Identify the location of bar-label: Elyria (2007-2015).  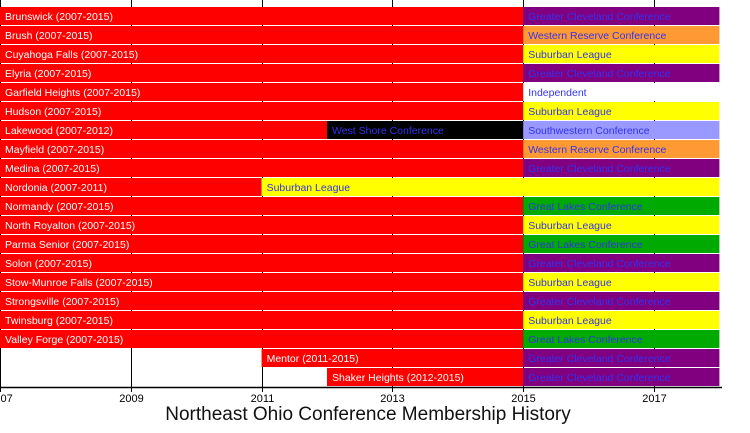
(48, 74).